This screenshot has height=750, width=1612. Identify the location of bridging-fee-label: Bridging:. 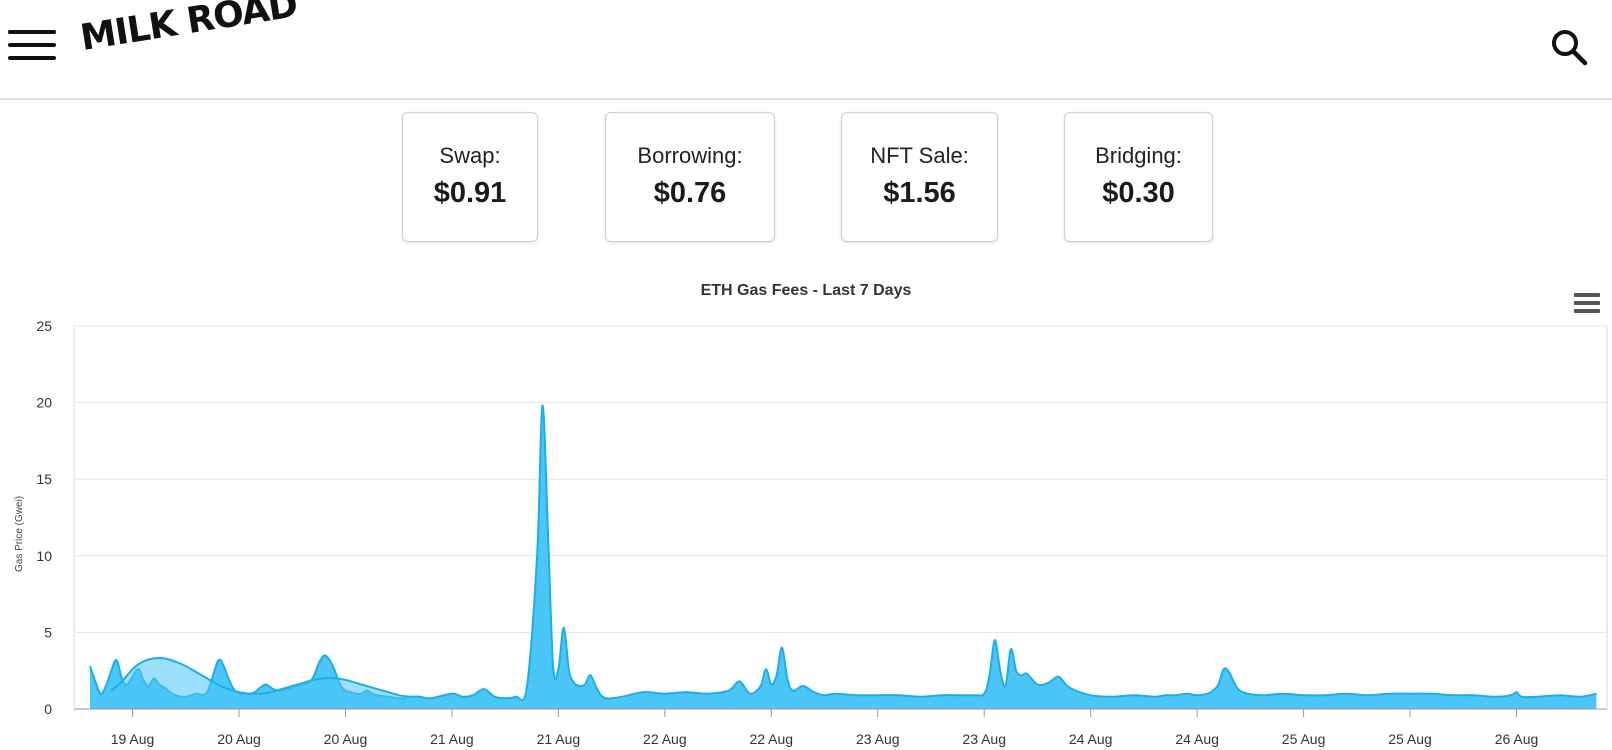
(1138, 155).